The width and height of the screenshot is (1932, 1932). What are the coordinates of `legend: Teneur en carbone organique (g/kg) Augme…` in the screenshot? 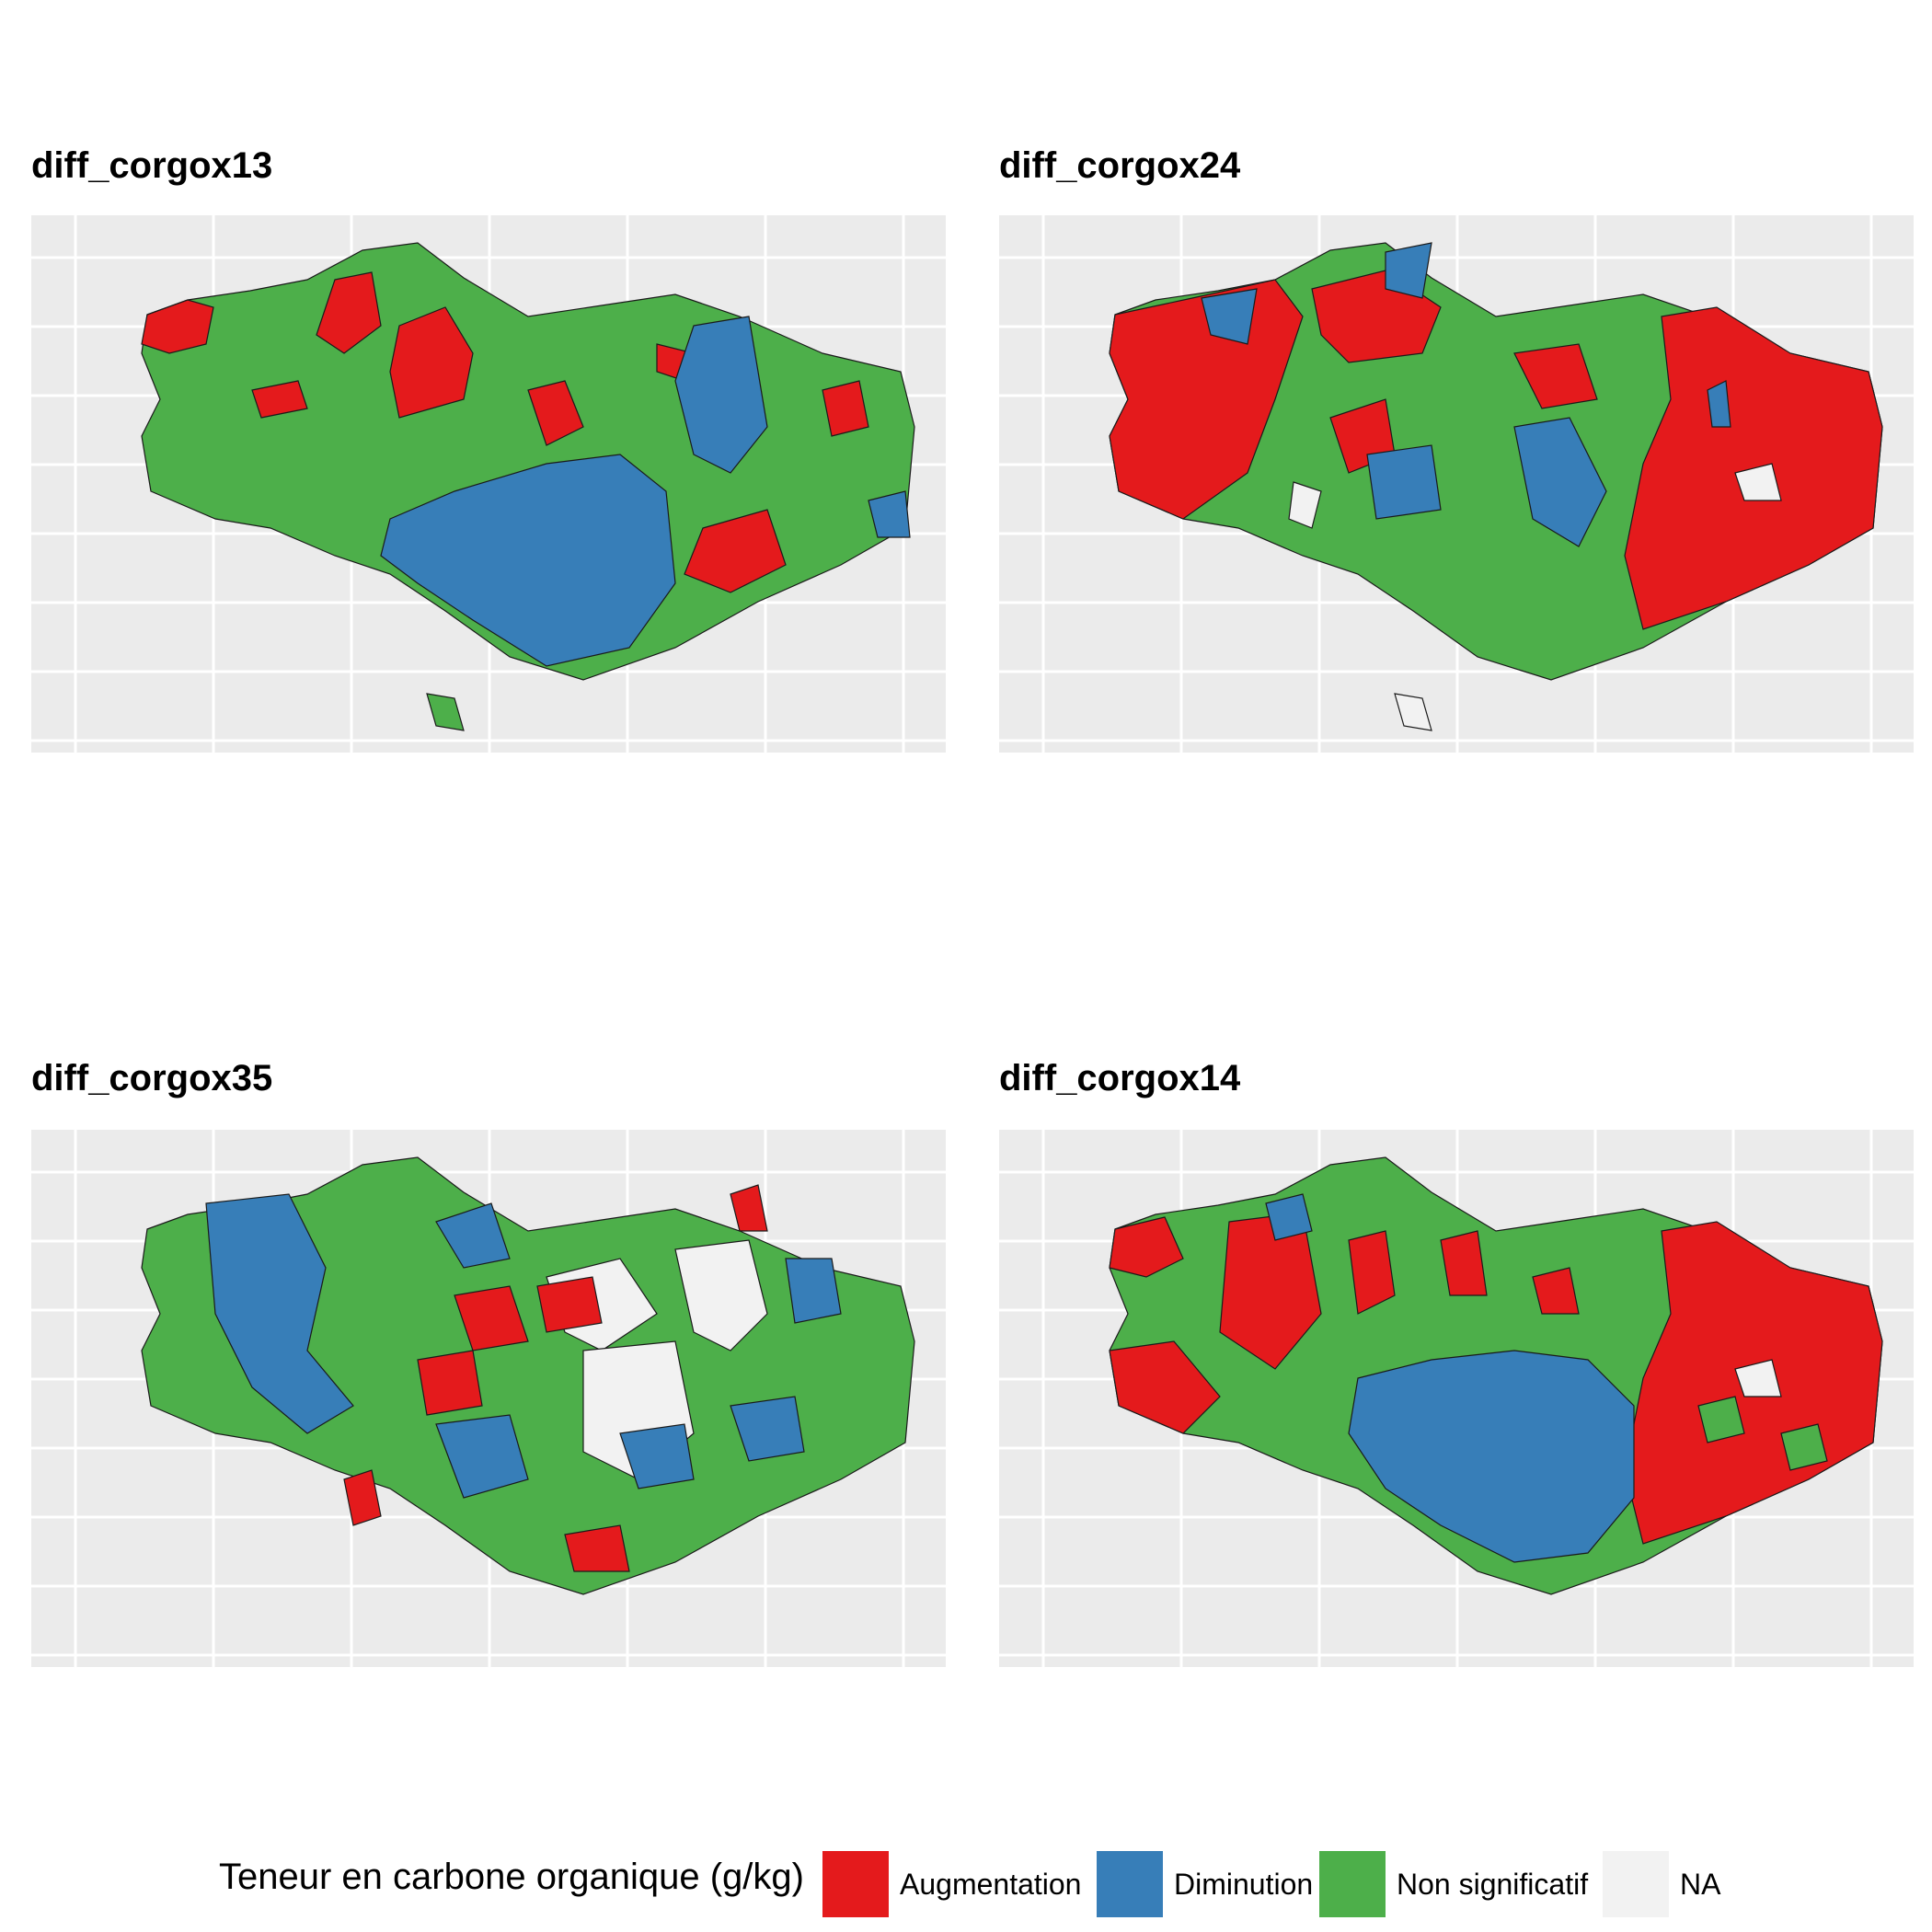 It's located at (966, 1881).